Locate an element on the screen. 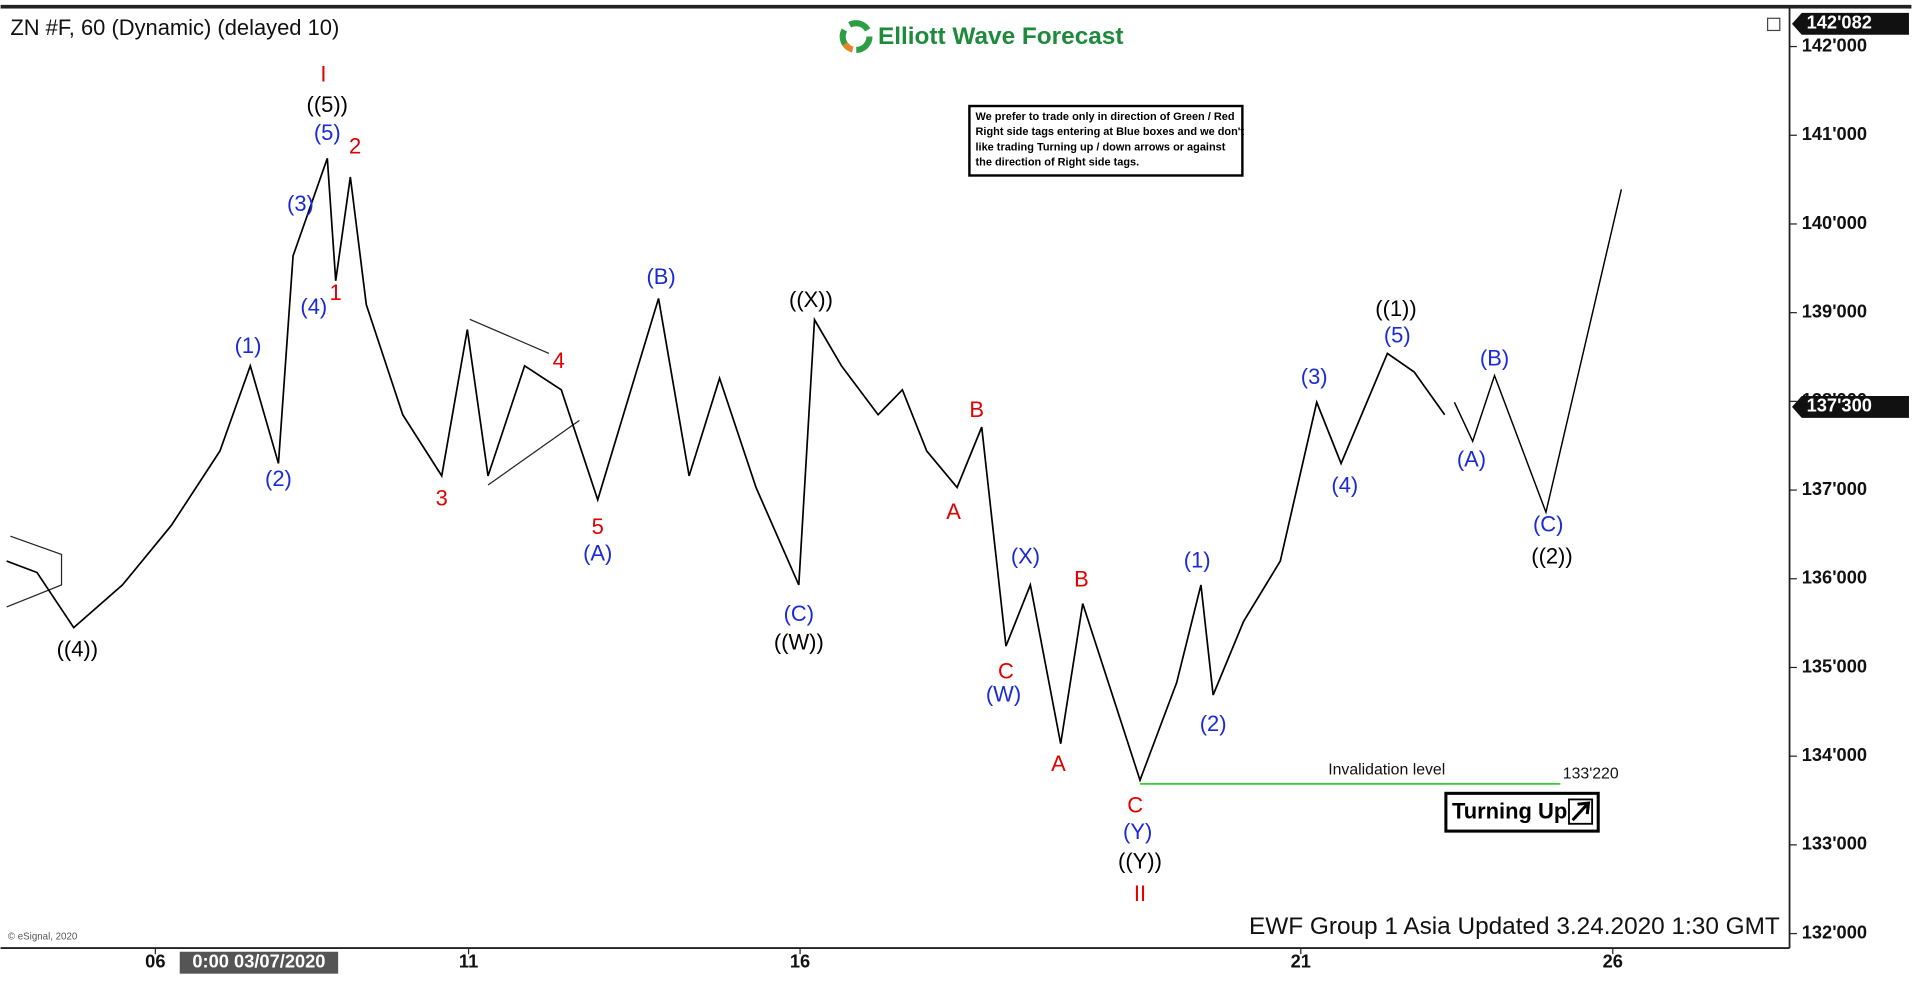 Image resolution: width=1912 pixels, height=981 pixels. cursor-date: 0:00 03/07/2020 is located at coordinates (258, 961).